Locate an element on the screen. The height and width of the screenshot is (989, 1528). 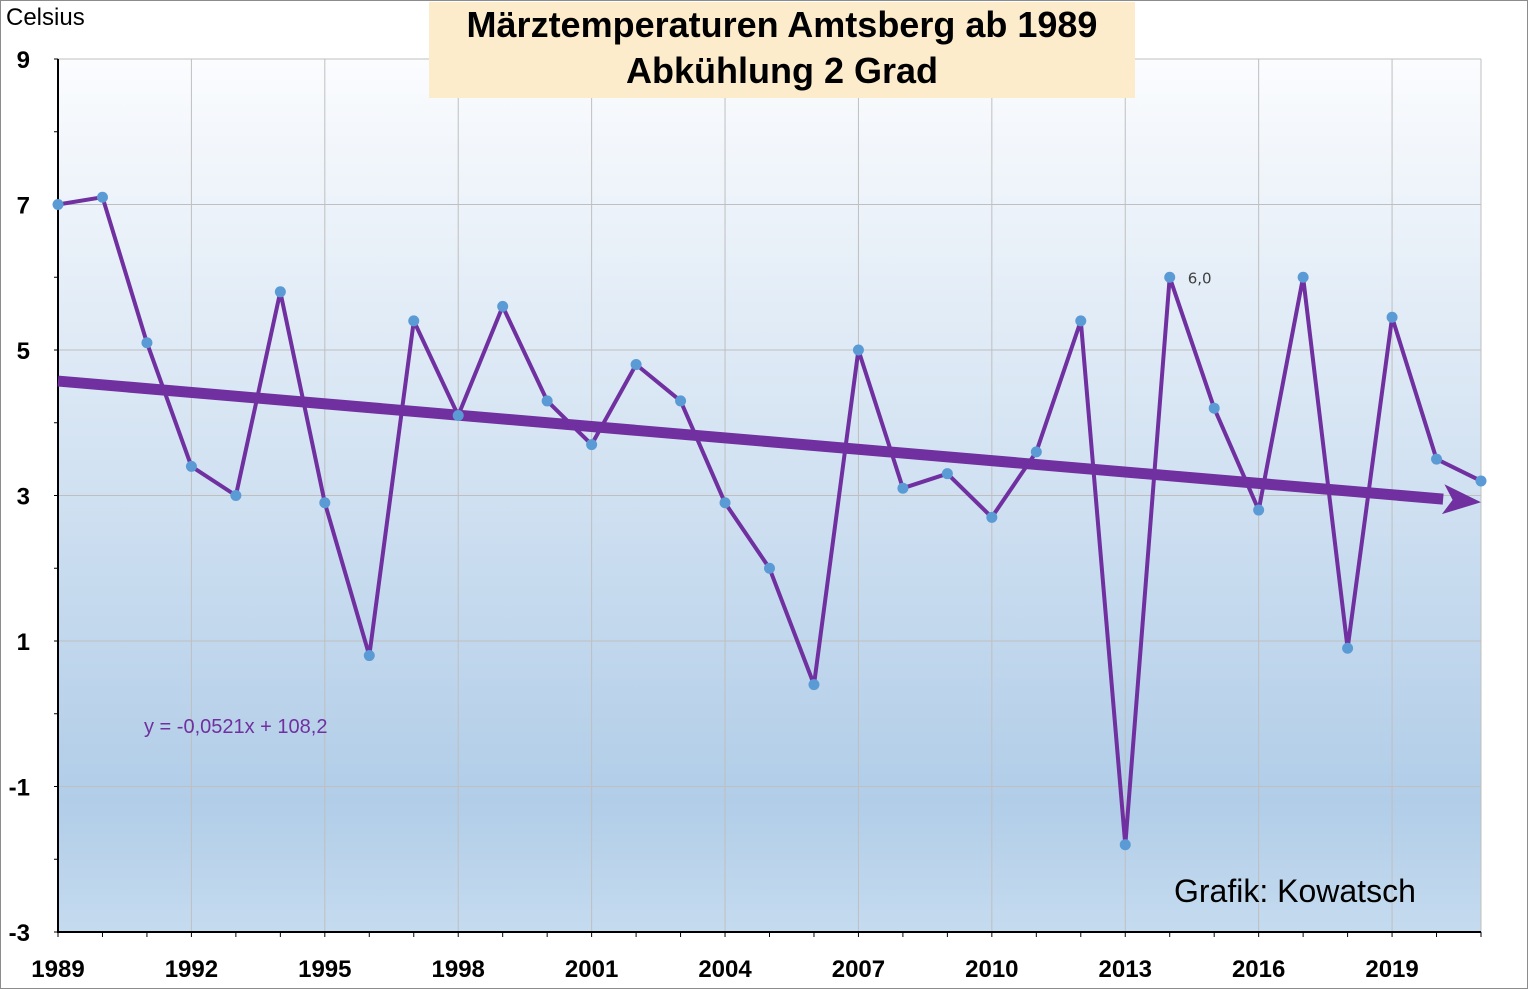
y-tick-label: -1 is located at coordinates (19, 788).